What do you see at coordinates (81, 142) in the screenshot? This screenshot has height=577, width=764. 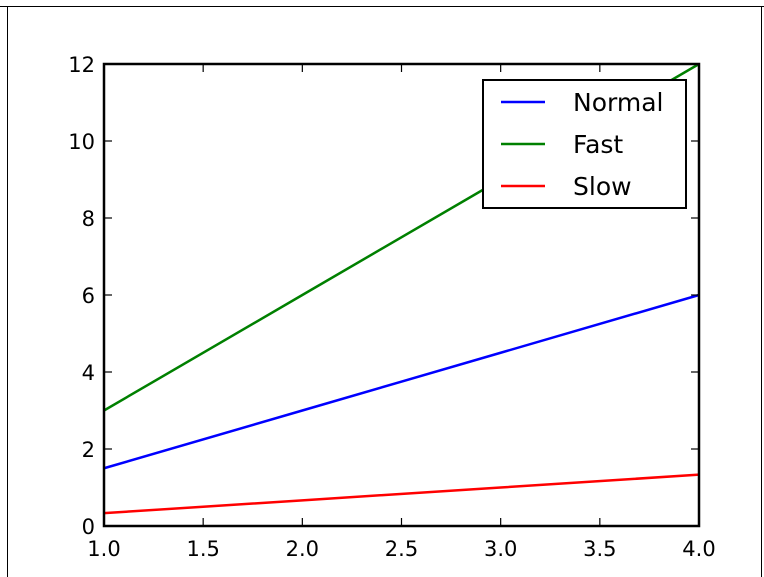 I see `y-tick-label: 10` at bounding box center [81, 142].